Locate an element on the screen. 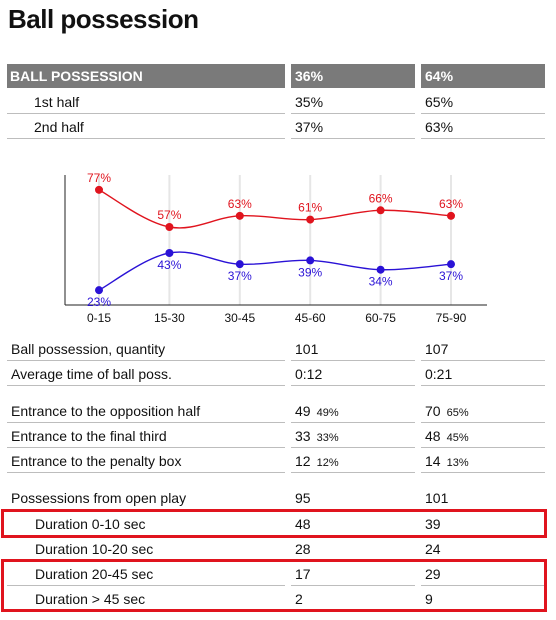  data-label: 77% is located at coordinates (99, 178).